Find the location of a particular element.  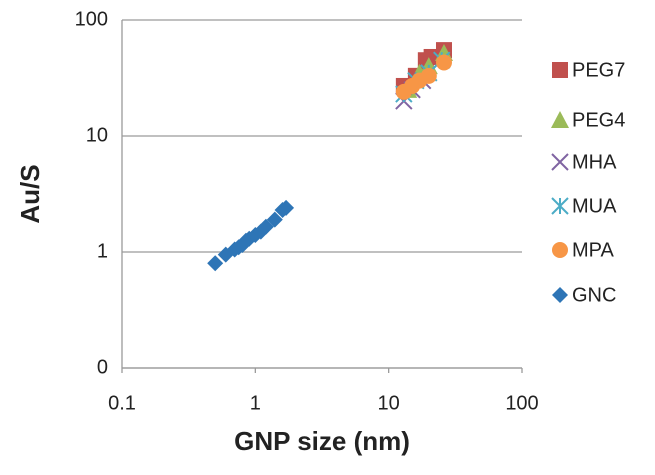

legend-label: MPA is located at coordinates (593, 250).